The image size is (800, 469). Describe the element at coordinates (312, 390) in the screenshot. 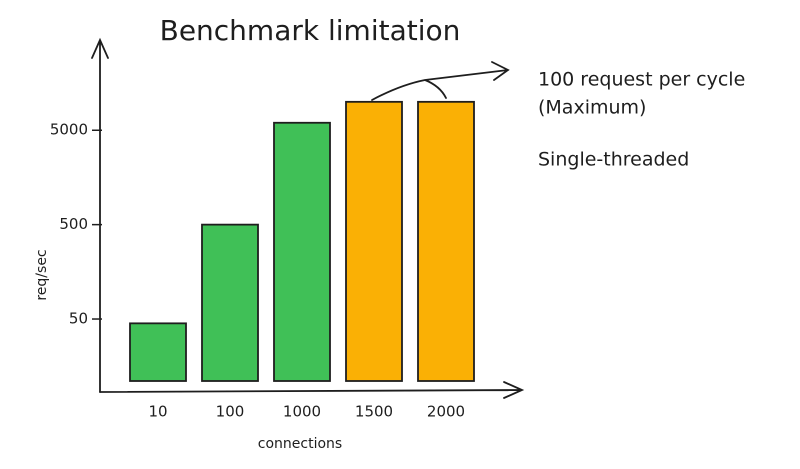

I see `x-axis` at that location.